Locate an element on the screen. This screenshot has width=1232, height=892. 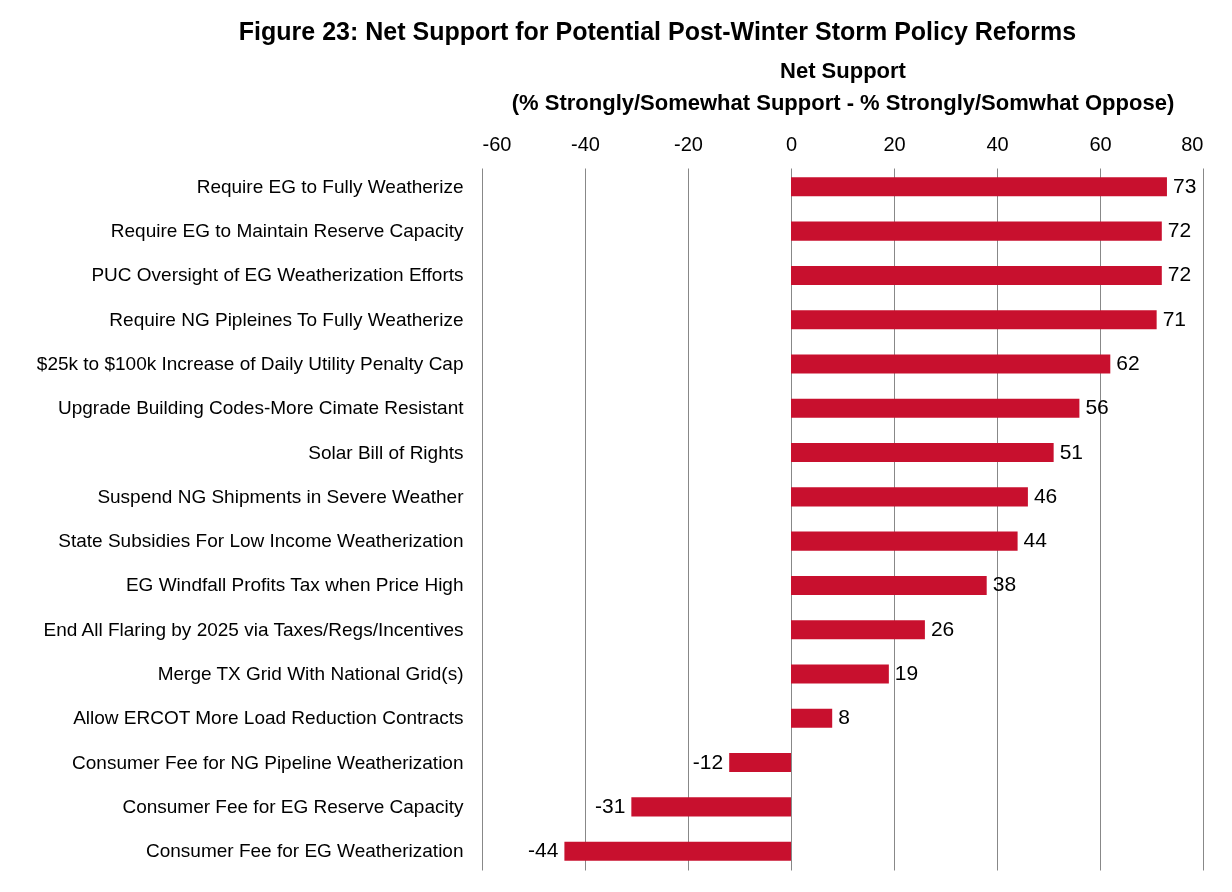
data-label: 56 is located at coordinates (1097, 407).